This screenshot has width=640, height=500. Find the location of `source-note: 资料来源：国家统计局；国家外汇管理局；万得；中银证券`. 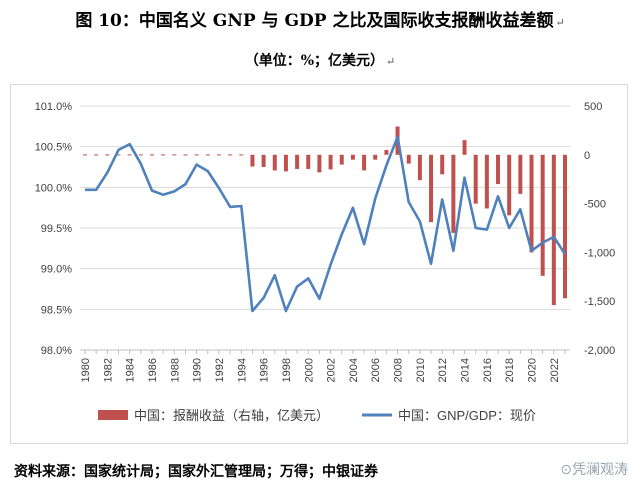

source-note: 资料来源：国家统计局；国家外汇管理局；万得；中银证券 is located at coordinates (196, 472).